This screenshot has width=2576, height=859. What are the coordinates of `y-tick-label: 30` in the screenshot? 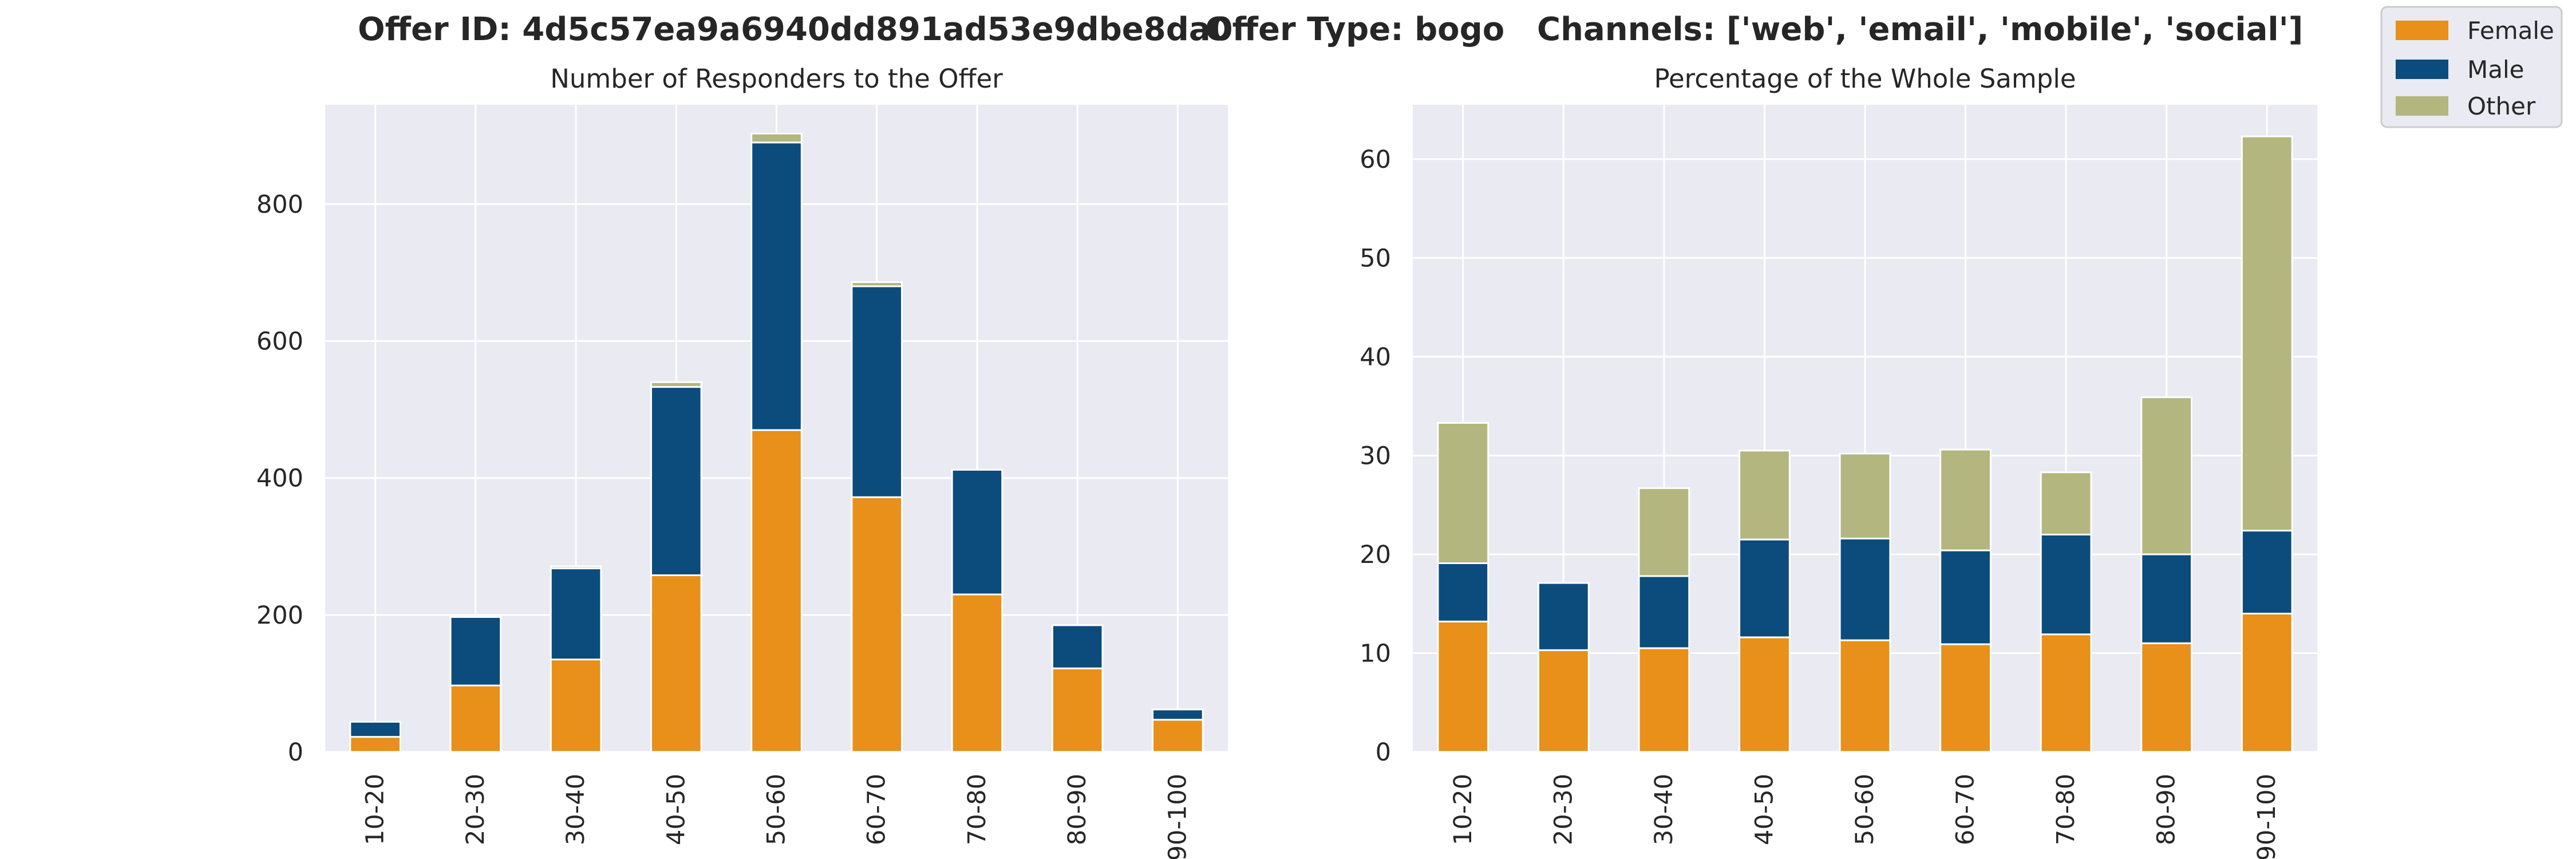 It's located at (1375, 456).